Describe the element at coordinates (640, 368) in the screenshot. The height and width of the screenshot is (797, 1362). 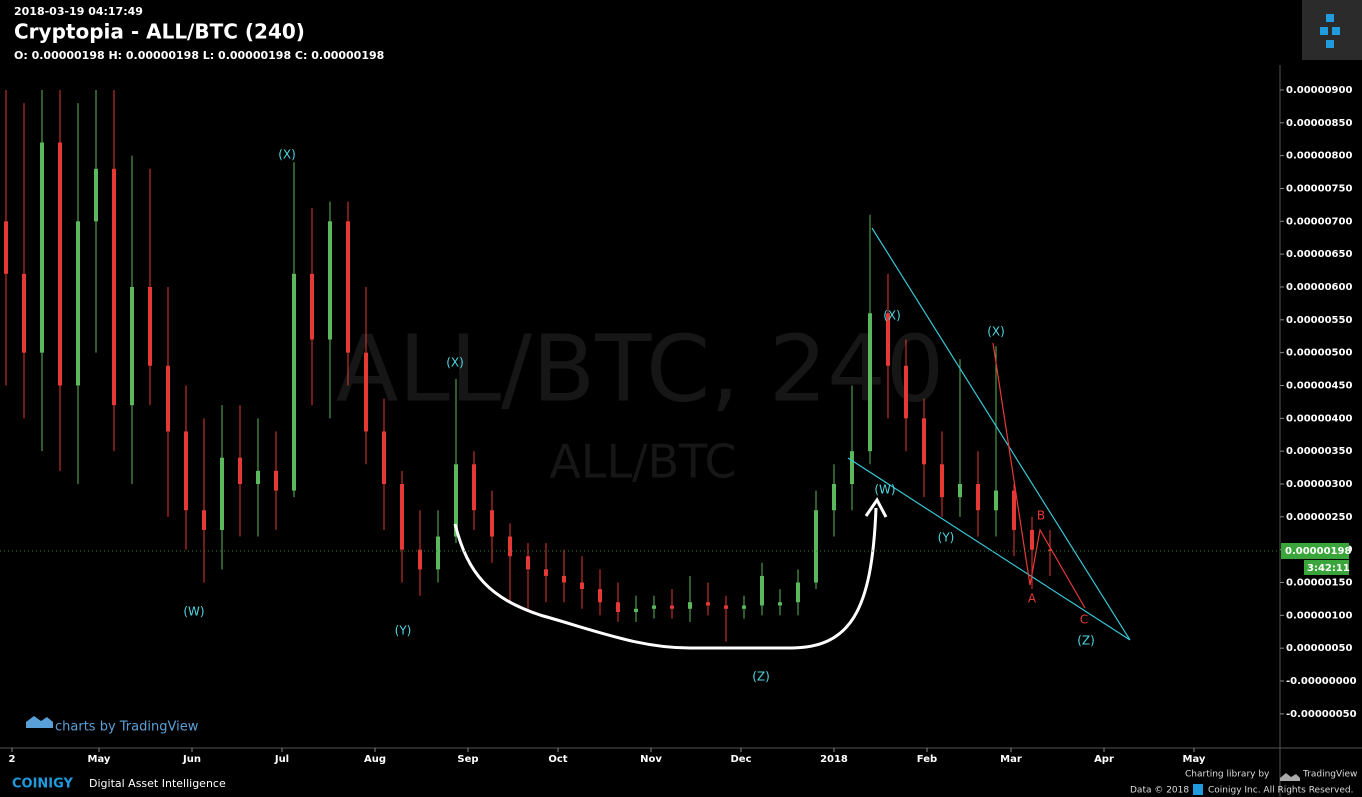
I see `watermark: ALL/BTC, 240` at that location.